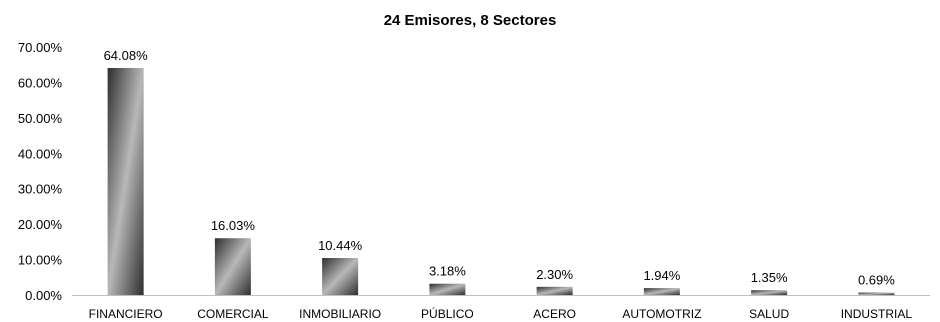 The width and height of the screenshot is (940, 322). Describe the element at coordinates (661, 314) in the screenshot. I see `x-tick-label: AUTOMOTRIZ` at that location.